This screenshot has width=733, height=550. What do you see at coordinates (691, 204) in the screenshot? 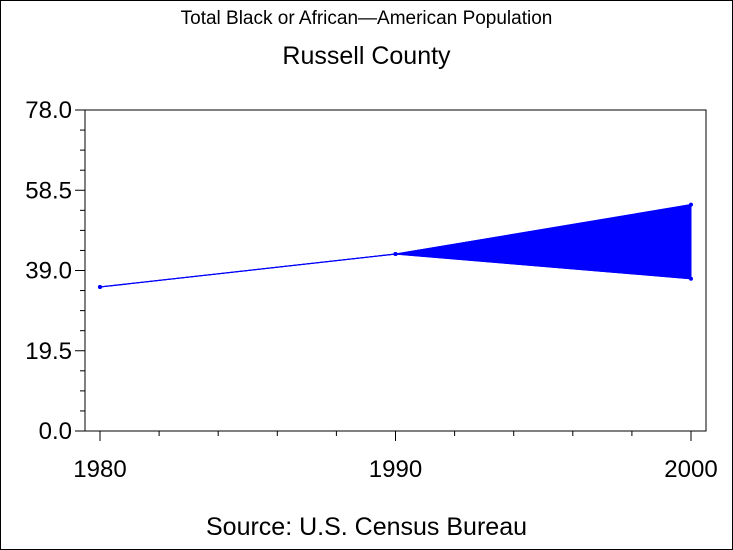
I see `series-point` at bounding box center [691, 204].